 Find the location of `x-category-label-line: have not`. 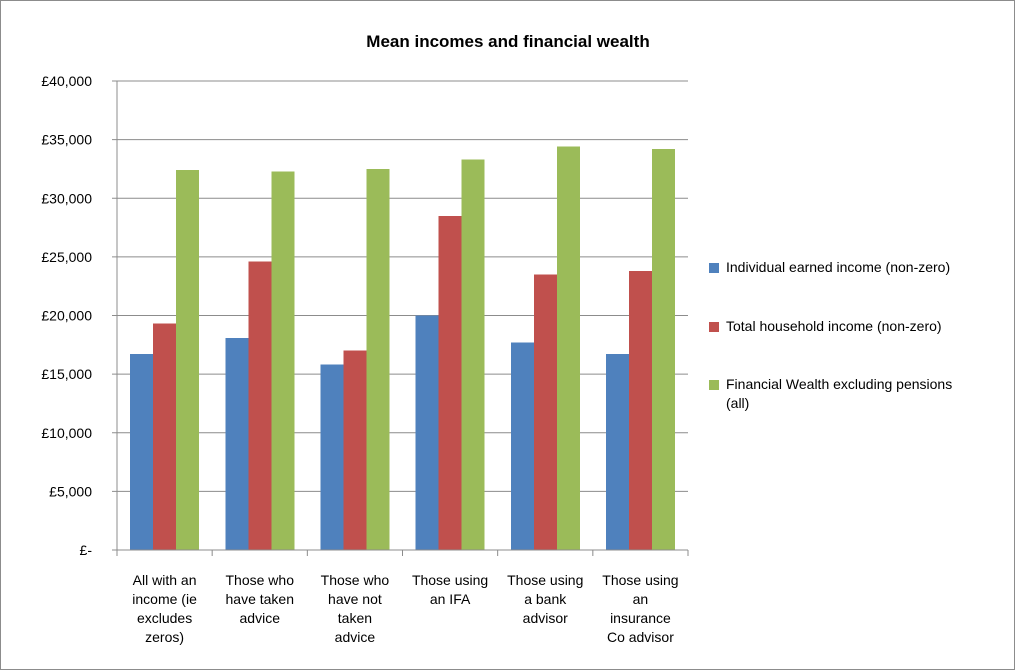

x-category-label-line: have not is located at coordinates (355, 599).